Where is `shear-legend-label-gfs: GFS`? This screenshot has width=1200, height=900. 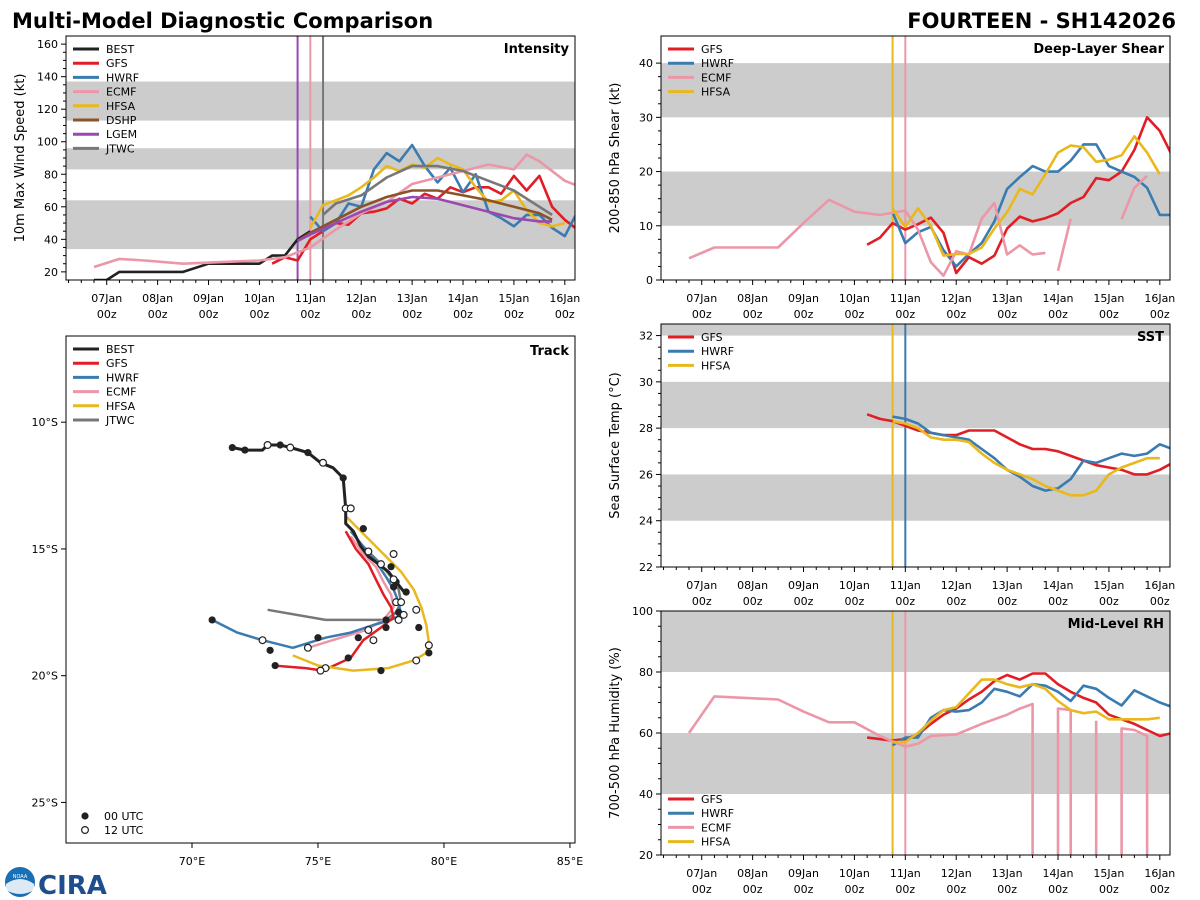
shear-legend-label-gfs: GFS is located at coordinates (712, 49).